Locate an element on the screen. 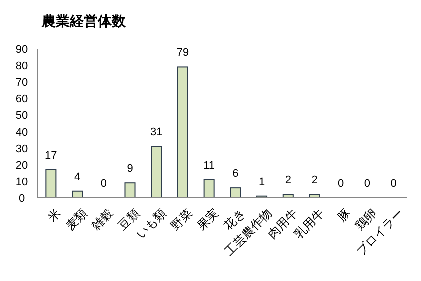  y-tick-label: 70 is located at coordinates (22, 83).